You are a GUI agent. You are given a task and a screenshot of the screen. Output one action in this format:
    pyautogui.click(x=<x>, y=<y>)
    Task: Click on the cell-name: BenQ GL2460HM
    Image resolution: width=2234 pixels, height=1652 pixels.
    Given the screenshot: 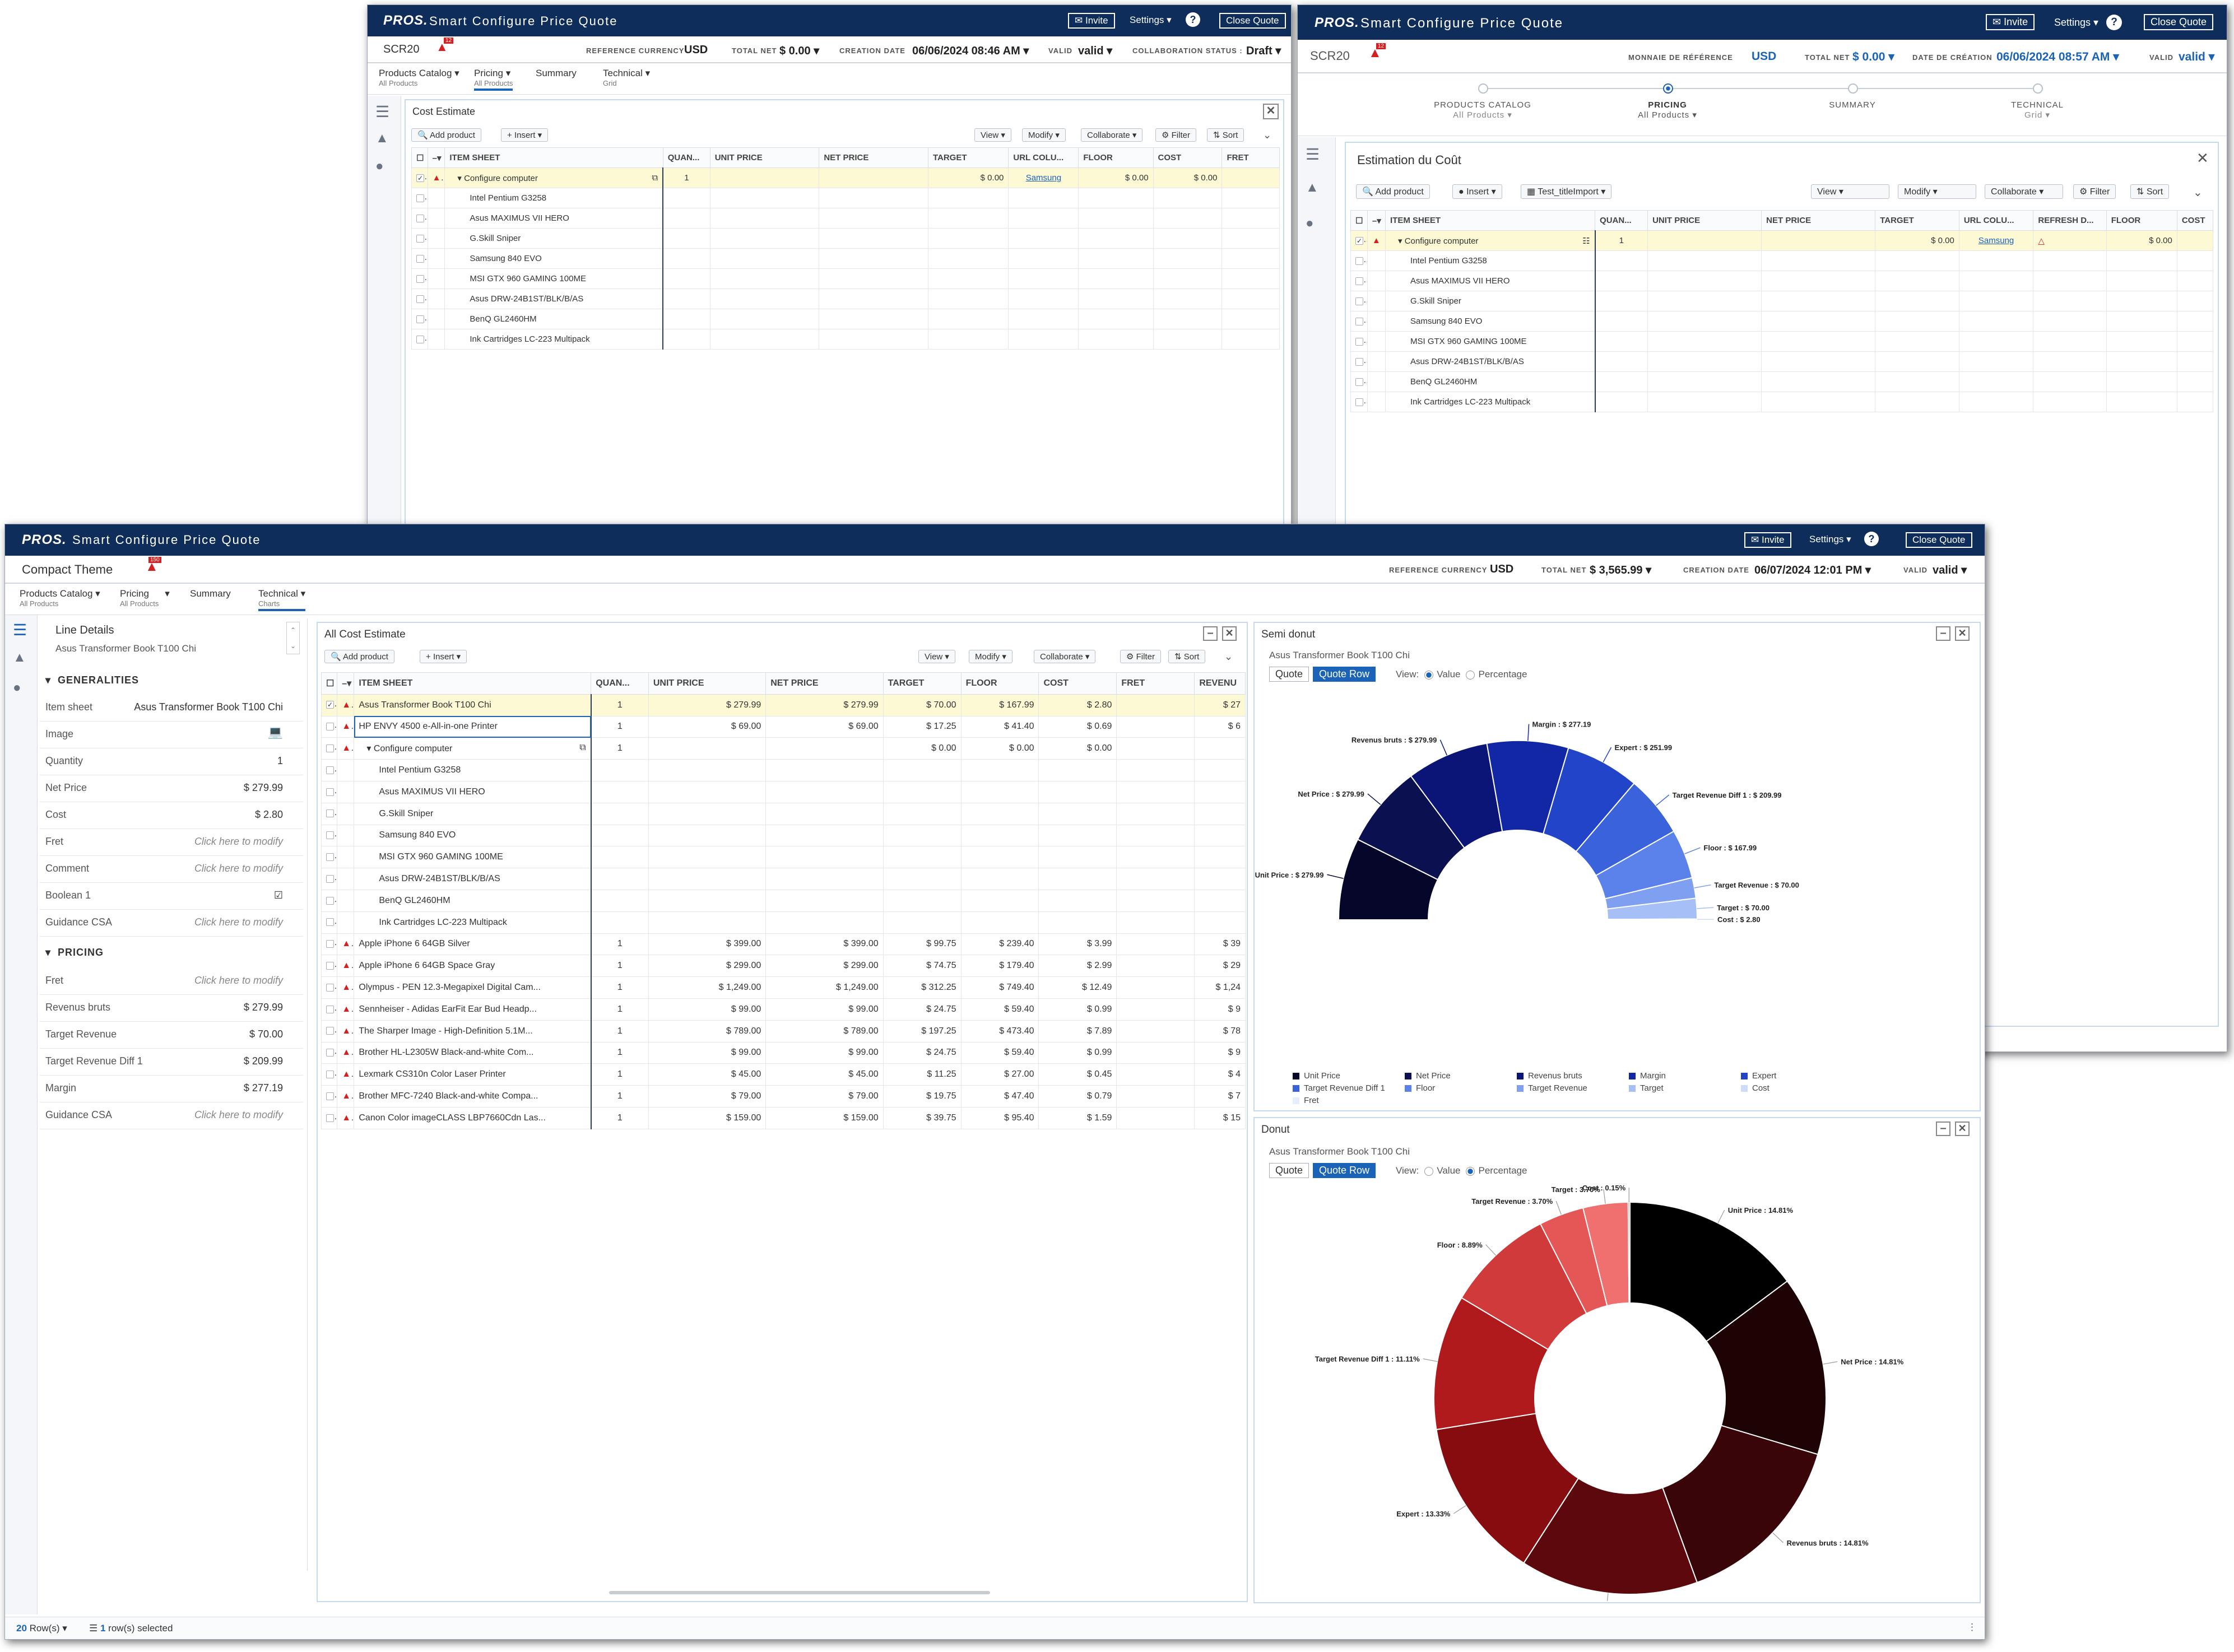 What is the action you would take?
    pyautogui.click(x=473, y=901)
    